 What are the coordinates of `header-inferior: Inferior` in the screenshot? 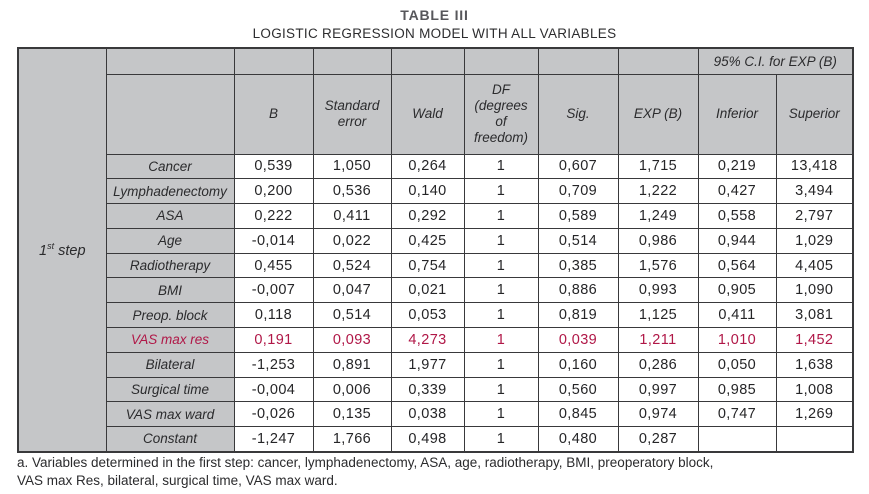 It's located at (737, 114).